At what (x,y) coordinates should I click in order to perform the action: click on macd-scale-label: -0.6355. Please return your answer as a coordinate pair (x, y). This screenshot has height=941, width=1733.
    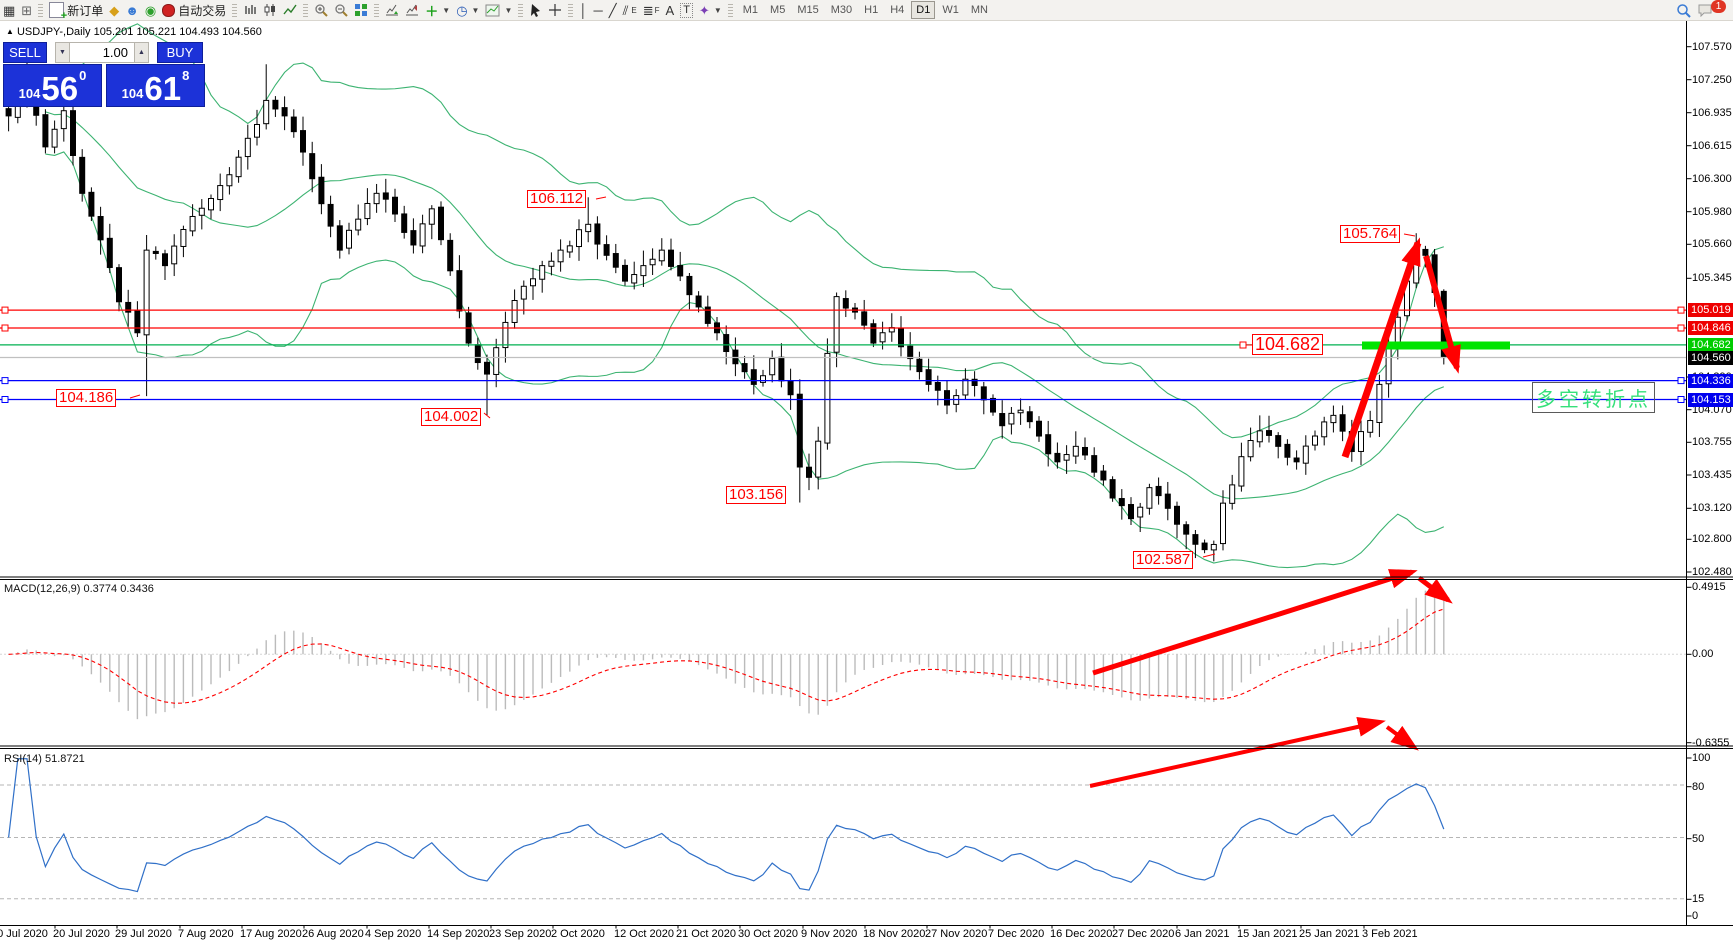
    Looking at the image, I should click on (1711, 742).